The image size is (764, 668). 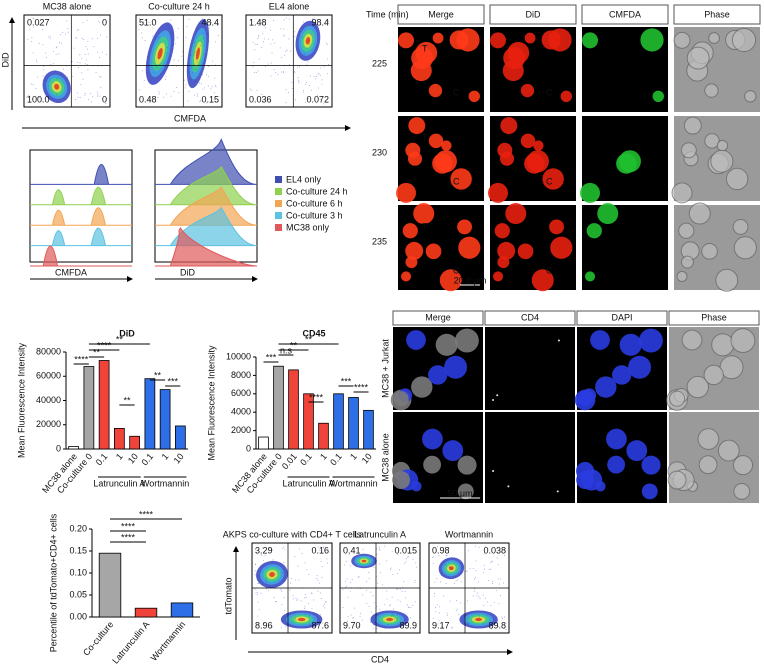 I want to click on cell-label: T, so click(x=425, y=226).